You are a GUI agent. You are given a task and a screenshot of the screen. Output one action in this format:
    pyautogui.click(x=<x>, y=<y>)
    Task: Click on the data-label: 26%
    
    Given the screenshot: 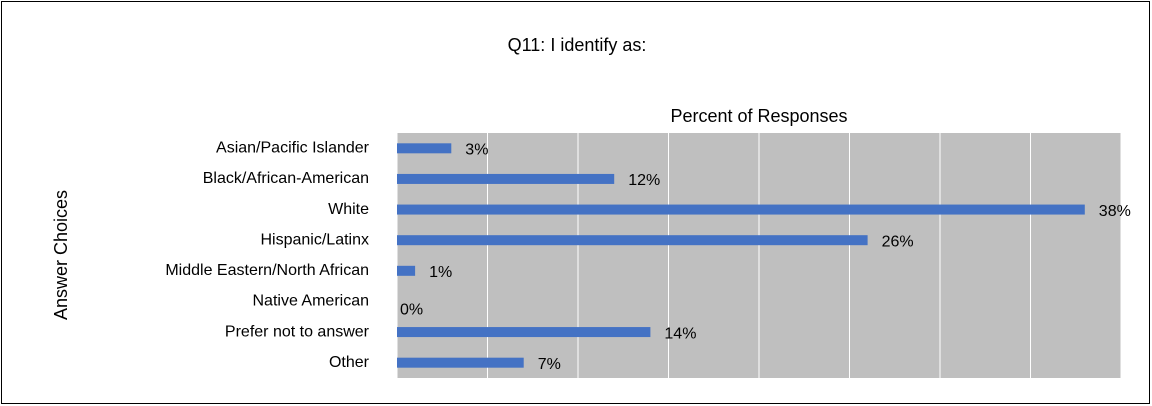 What is the action you would take?
    pyautogui.click(x=898, y=241)
    